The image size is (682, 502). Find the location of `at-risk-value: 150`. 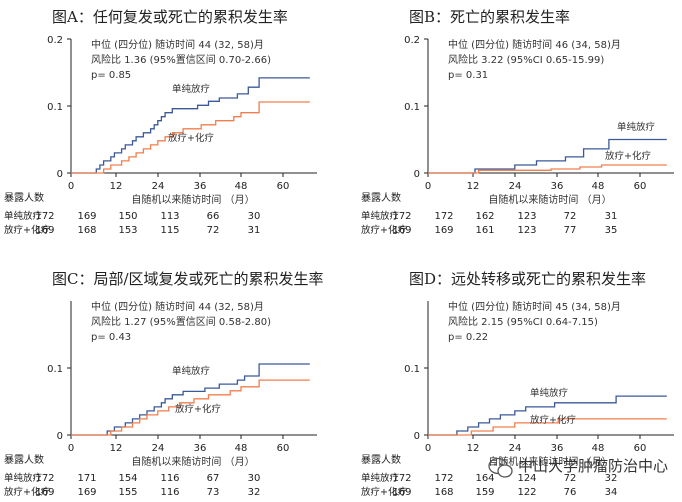

at-risk-value: 150 is located at coordinates (127, 216).